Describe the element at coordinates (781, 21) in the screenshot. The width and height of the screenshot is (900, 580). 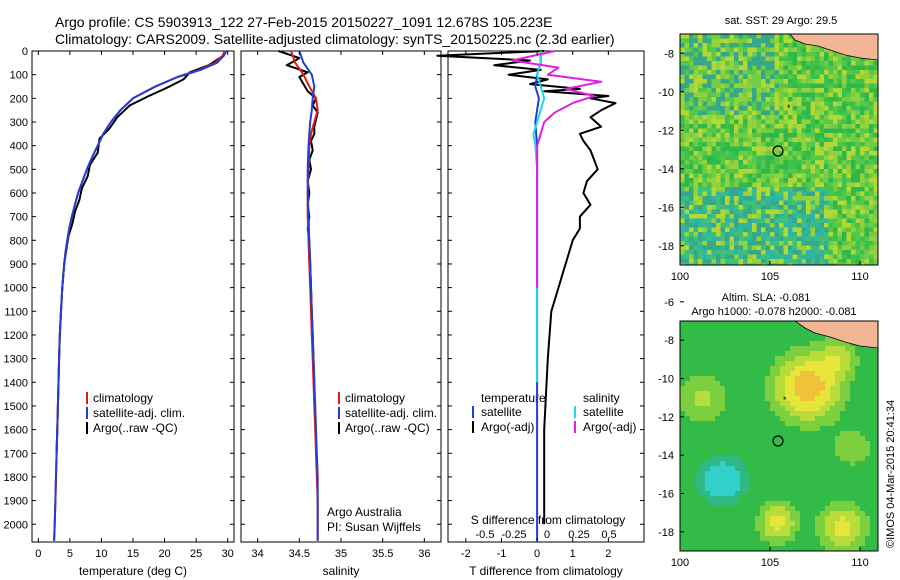
I see `sst-map-title: sat. SST: 29 Argo: 29.5` at that location.